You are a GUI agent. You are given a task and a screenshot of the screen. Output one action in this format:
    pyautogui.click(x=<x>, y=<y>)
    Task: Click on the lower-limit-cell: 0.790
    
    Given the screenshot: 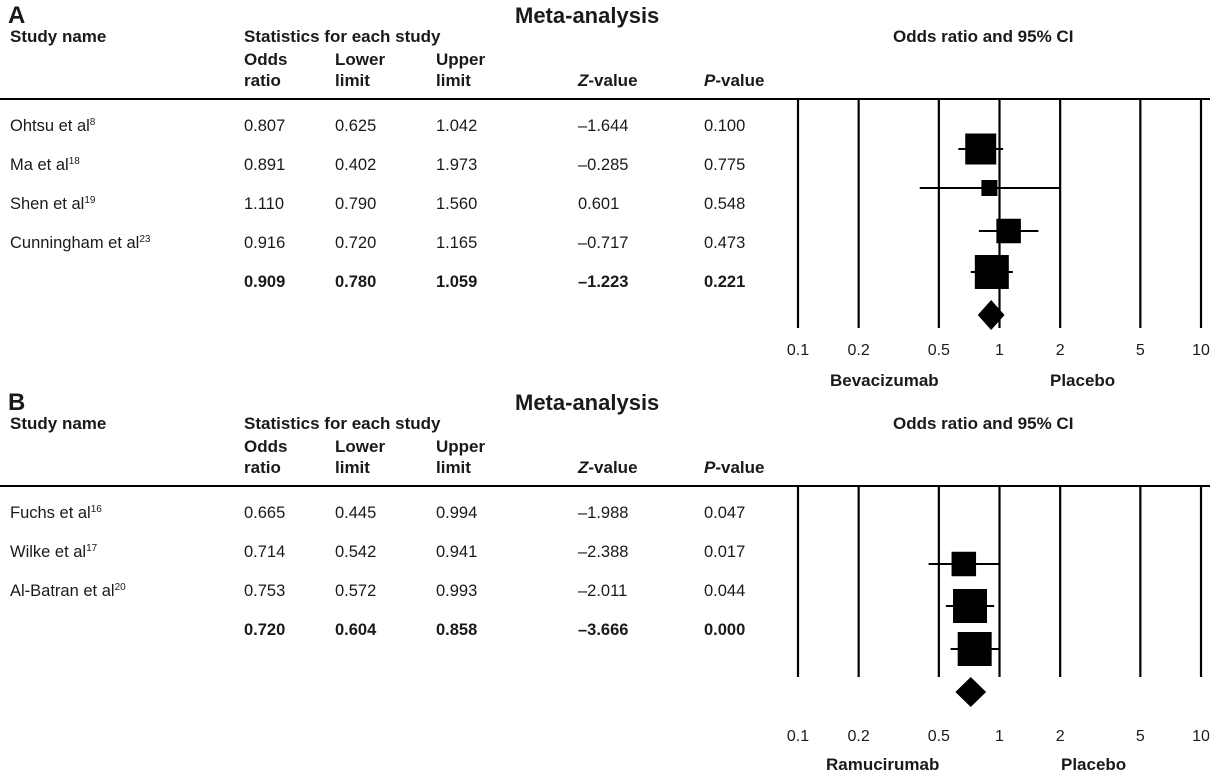 What is the action you would take?
    pyautogui.click(x=356, y=204)
    